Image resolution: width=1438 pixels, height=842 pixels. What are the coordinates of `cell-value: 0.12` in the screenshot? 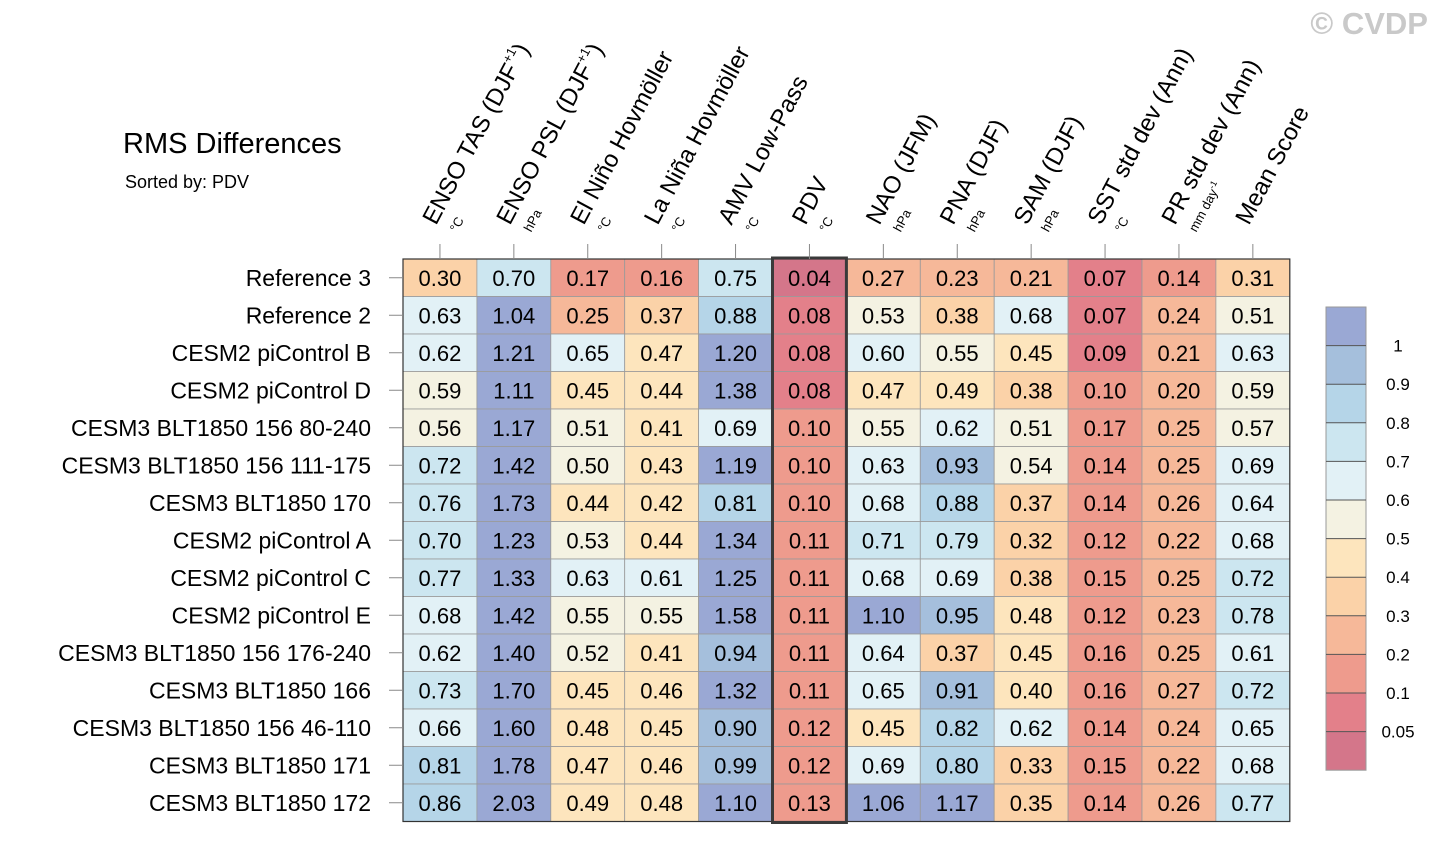 It's located at (809, 765).